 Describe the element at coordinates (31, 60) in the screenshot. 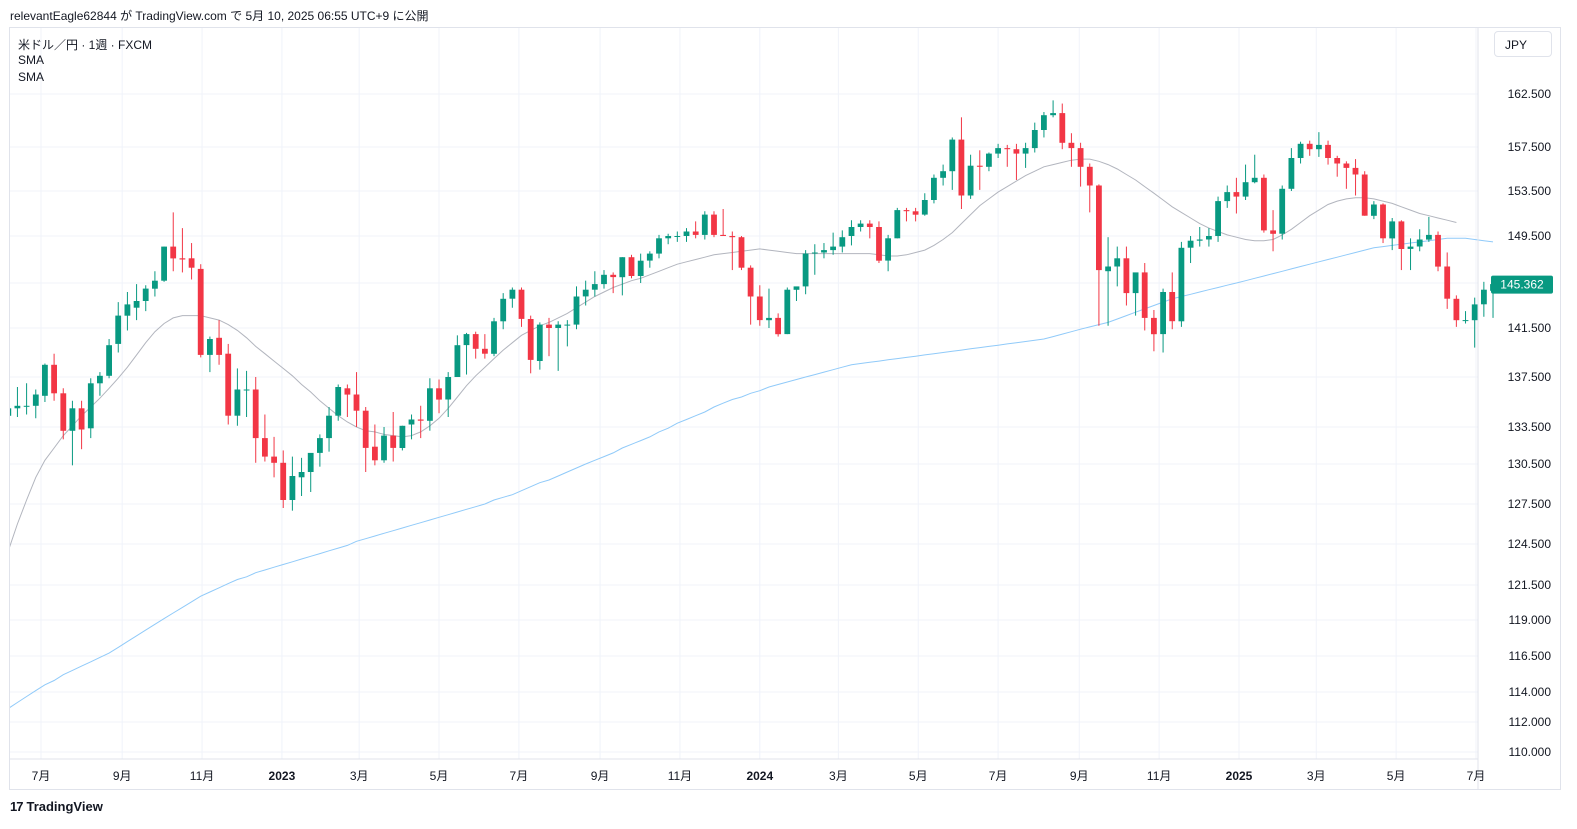

I see `legend-sma-1: SMA` at that location.